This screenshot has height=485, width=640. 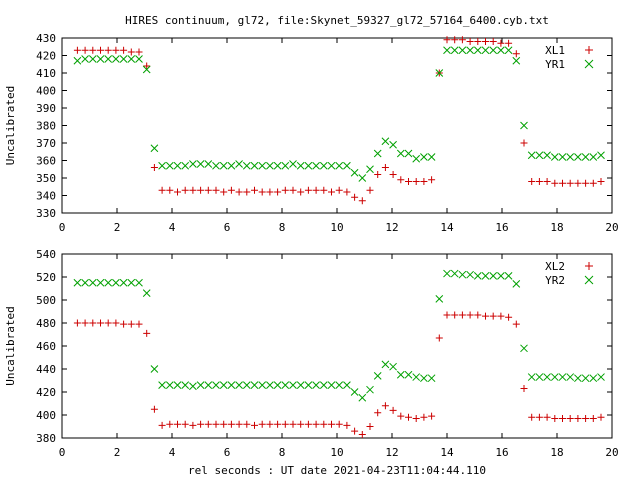 What do you see at coordinates (172, 227) in the screenshot?
I see `top-x-tick-label: 4` at bounding box center [172, 227].